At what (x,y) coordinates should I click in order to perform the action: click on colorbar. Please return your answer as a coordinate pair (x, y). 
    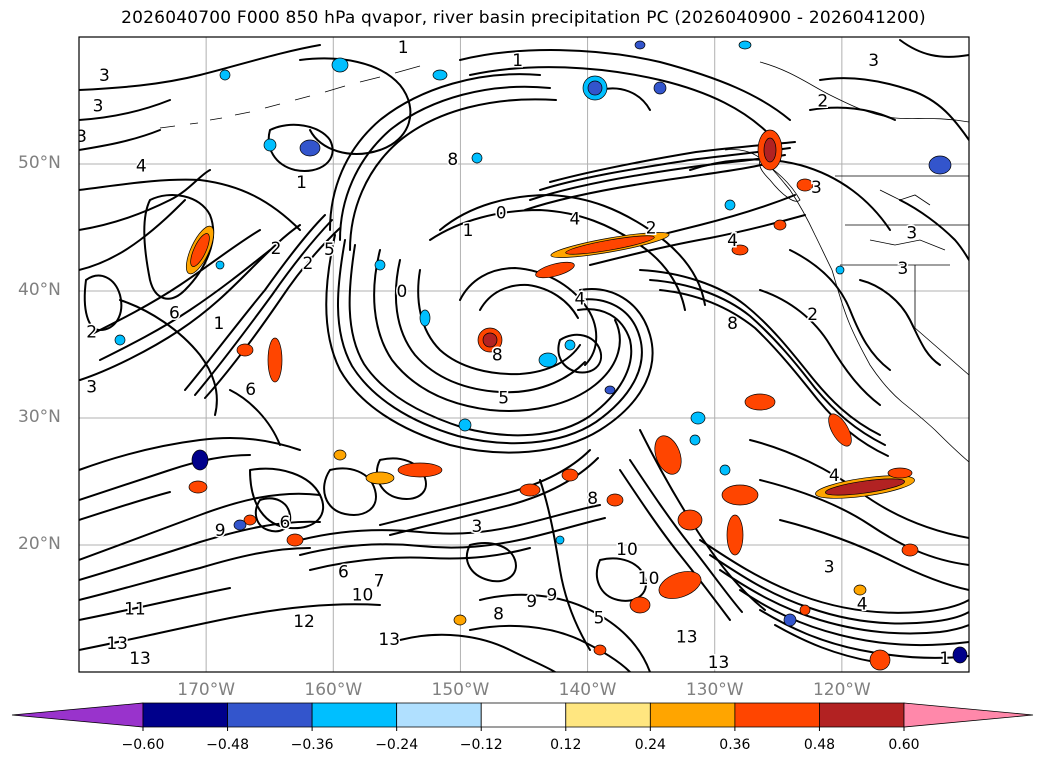
    Looking at the image, I should click on (522, 716).